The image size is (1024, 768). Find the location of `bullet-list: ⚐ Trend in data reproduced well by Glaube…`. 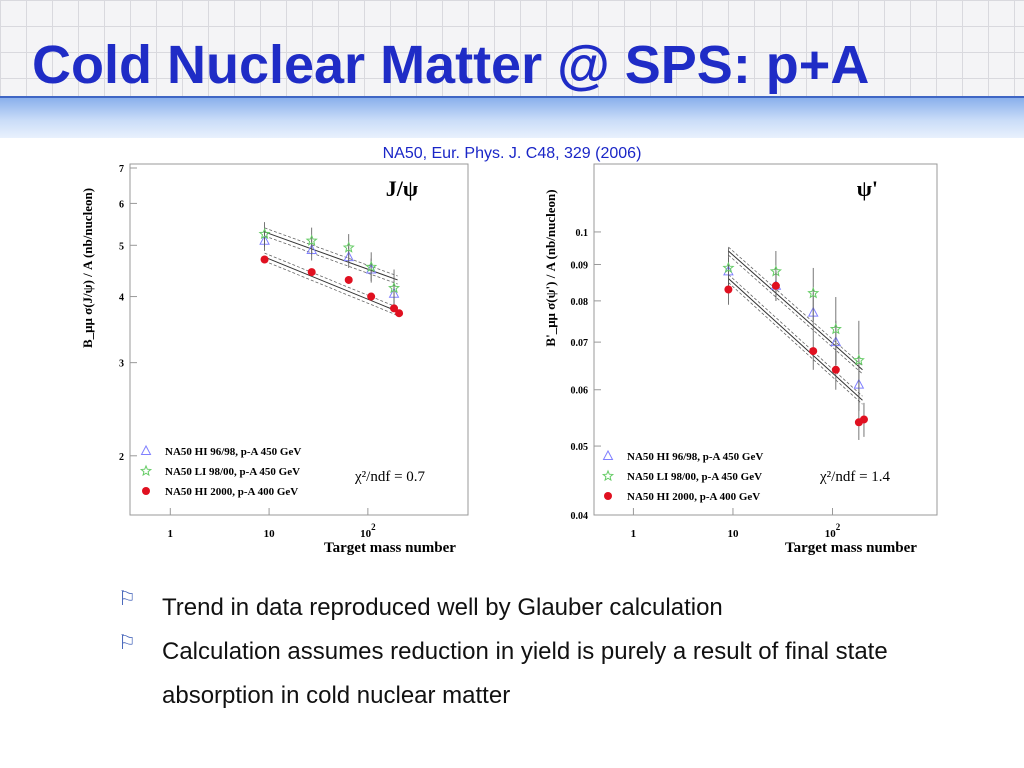

bullet-list: ⚐ Trend in data reproduced well by Glaube… is located at coordinates (520, 652).